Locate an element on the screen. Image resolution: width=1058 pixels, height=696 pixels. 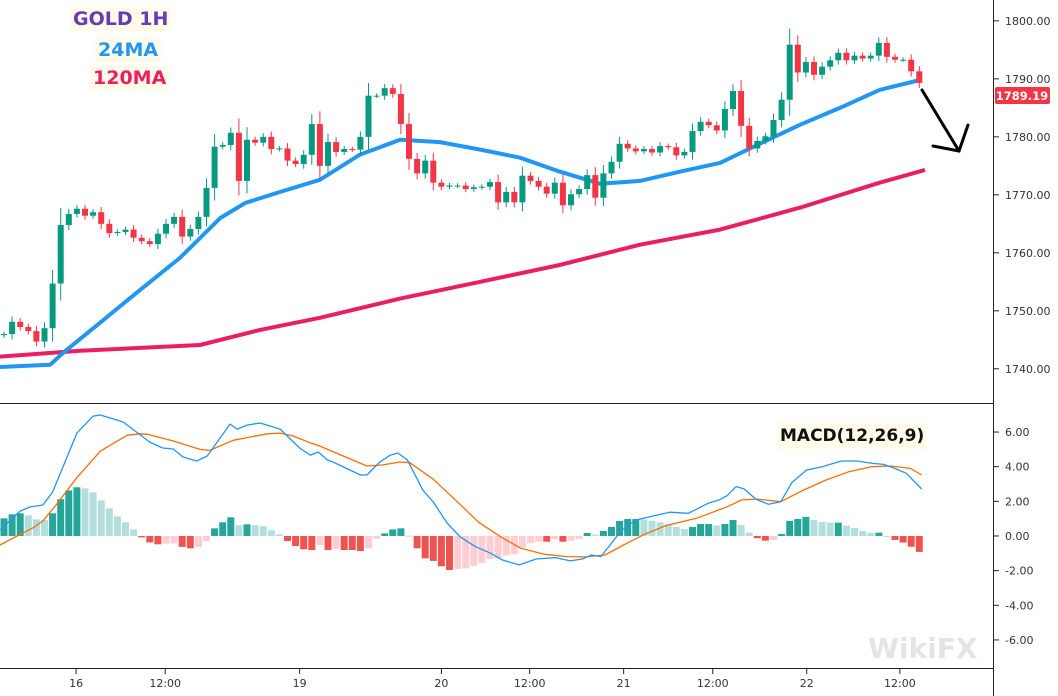
time-tick-label: 12:00 is located at coordinates (530, 683).